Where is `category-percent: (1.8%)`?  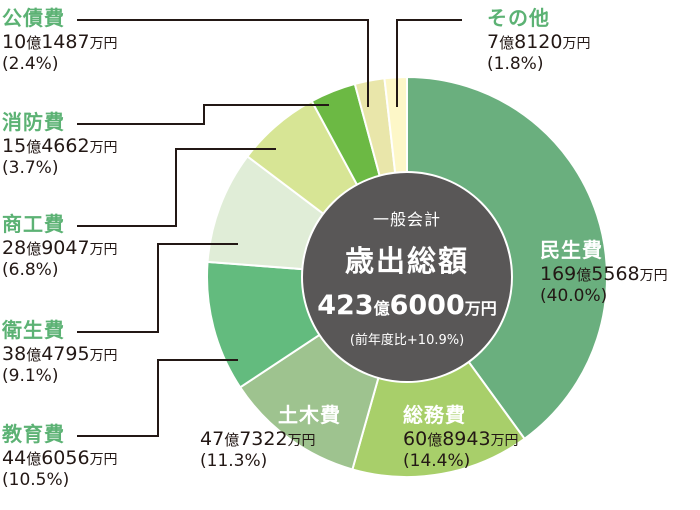 category-percent: (1.8%) is located at coordinates (515, 64).